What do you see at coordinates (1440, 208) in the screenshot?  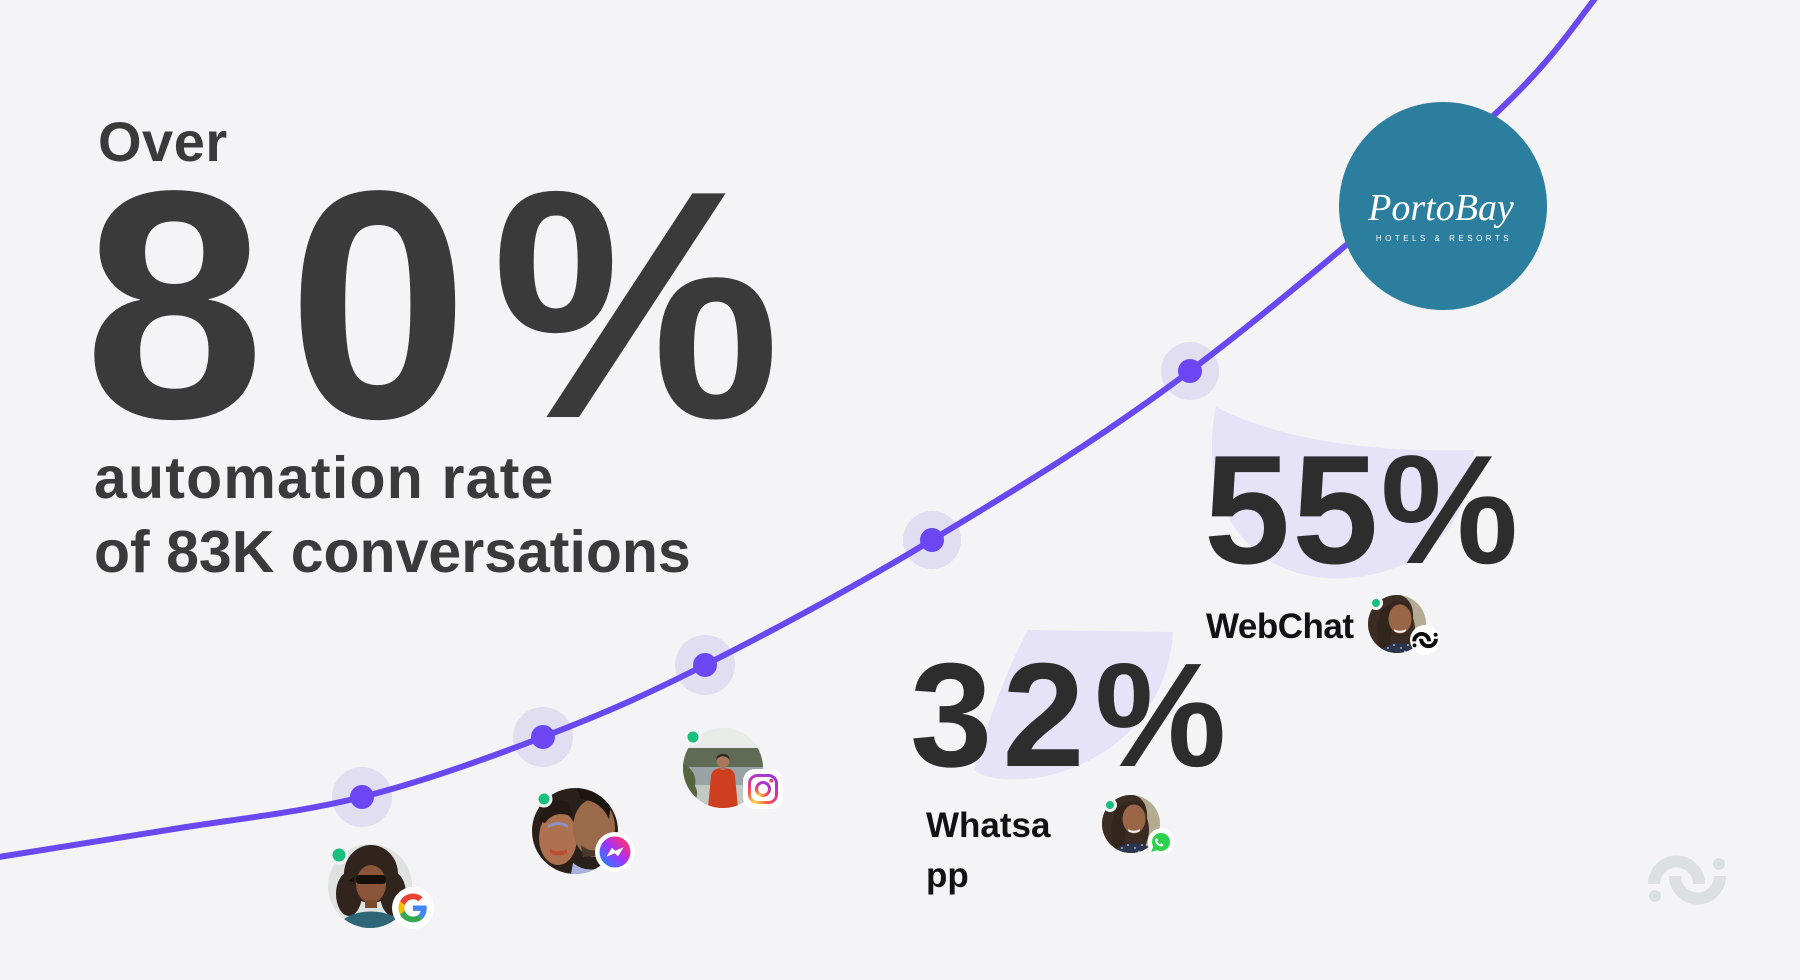 I see `svg-text: PortoBay` at bounding box center [1440, 208].